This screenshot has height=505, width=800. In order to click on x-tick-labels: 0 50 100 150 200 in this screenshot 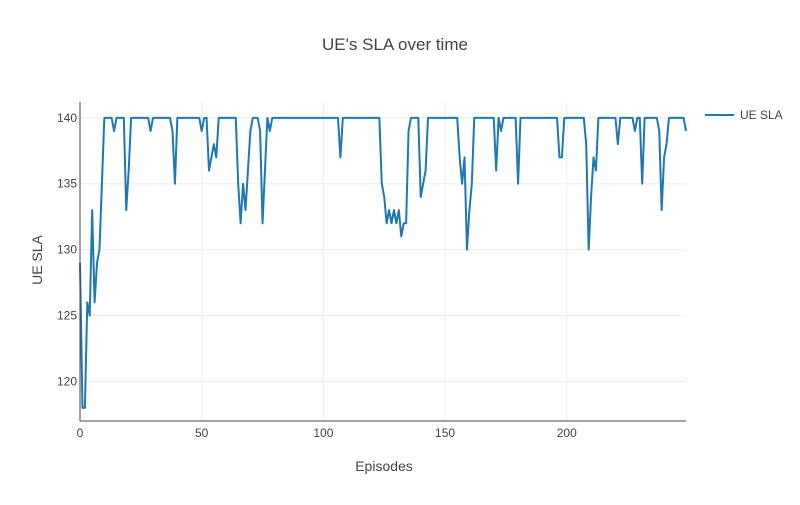, I will do `click(327, 433)`.